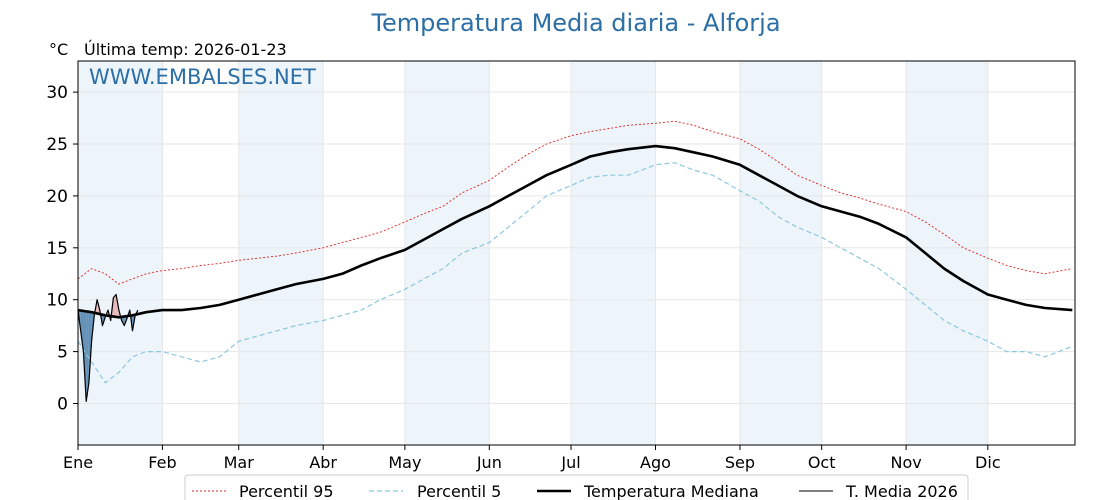 This screenshot has width=1120, height=500. I want to click on legend-label-current: T. Media 2026, so click(901, 491).